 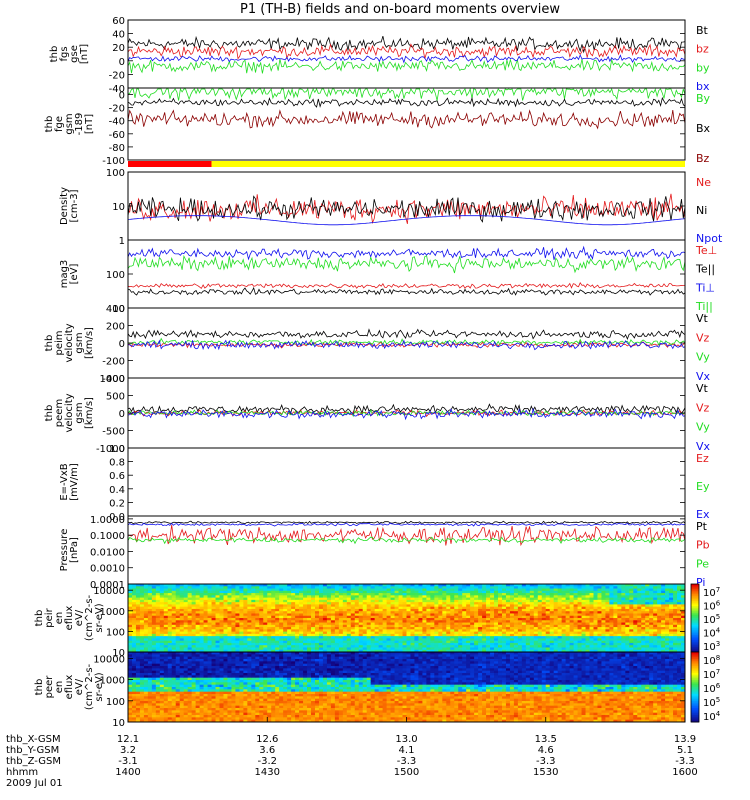 I want to click on y-tick-label: -100, so click(x=113, y=161).